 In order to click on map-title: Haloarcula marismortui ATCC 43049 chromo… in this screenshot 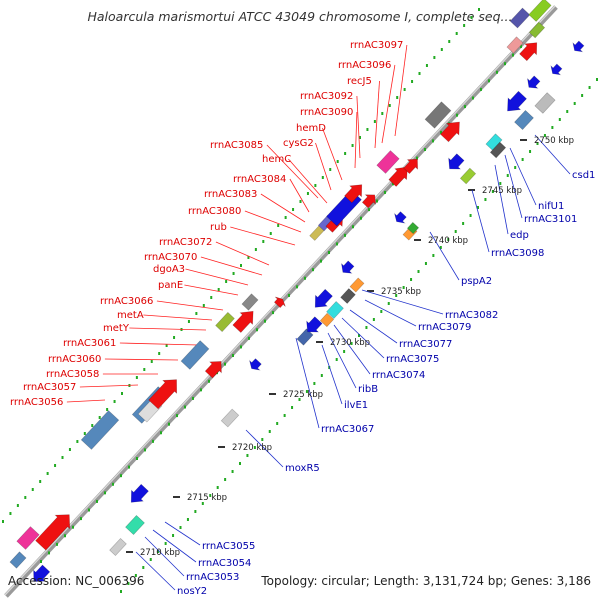, I will do `click(300, 16)`.